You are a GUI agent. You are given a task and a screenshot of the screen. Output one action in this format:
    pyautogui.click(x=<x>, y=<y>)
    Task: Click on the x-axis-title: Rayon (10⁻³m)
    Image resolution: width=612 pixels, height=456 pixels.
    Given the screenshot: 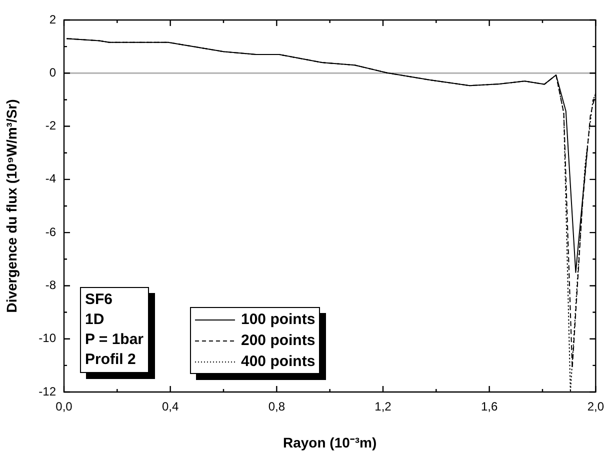 What is the action you would take?
    pyautogui.click(x=329, y=442)
    